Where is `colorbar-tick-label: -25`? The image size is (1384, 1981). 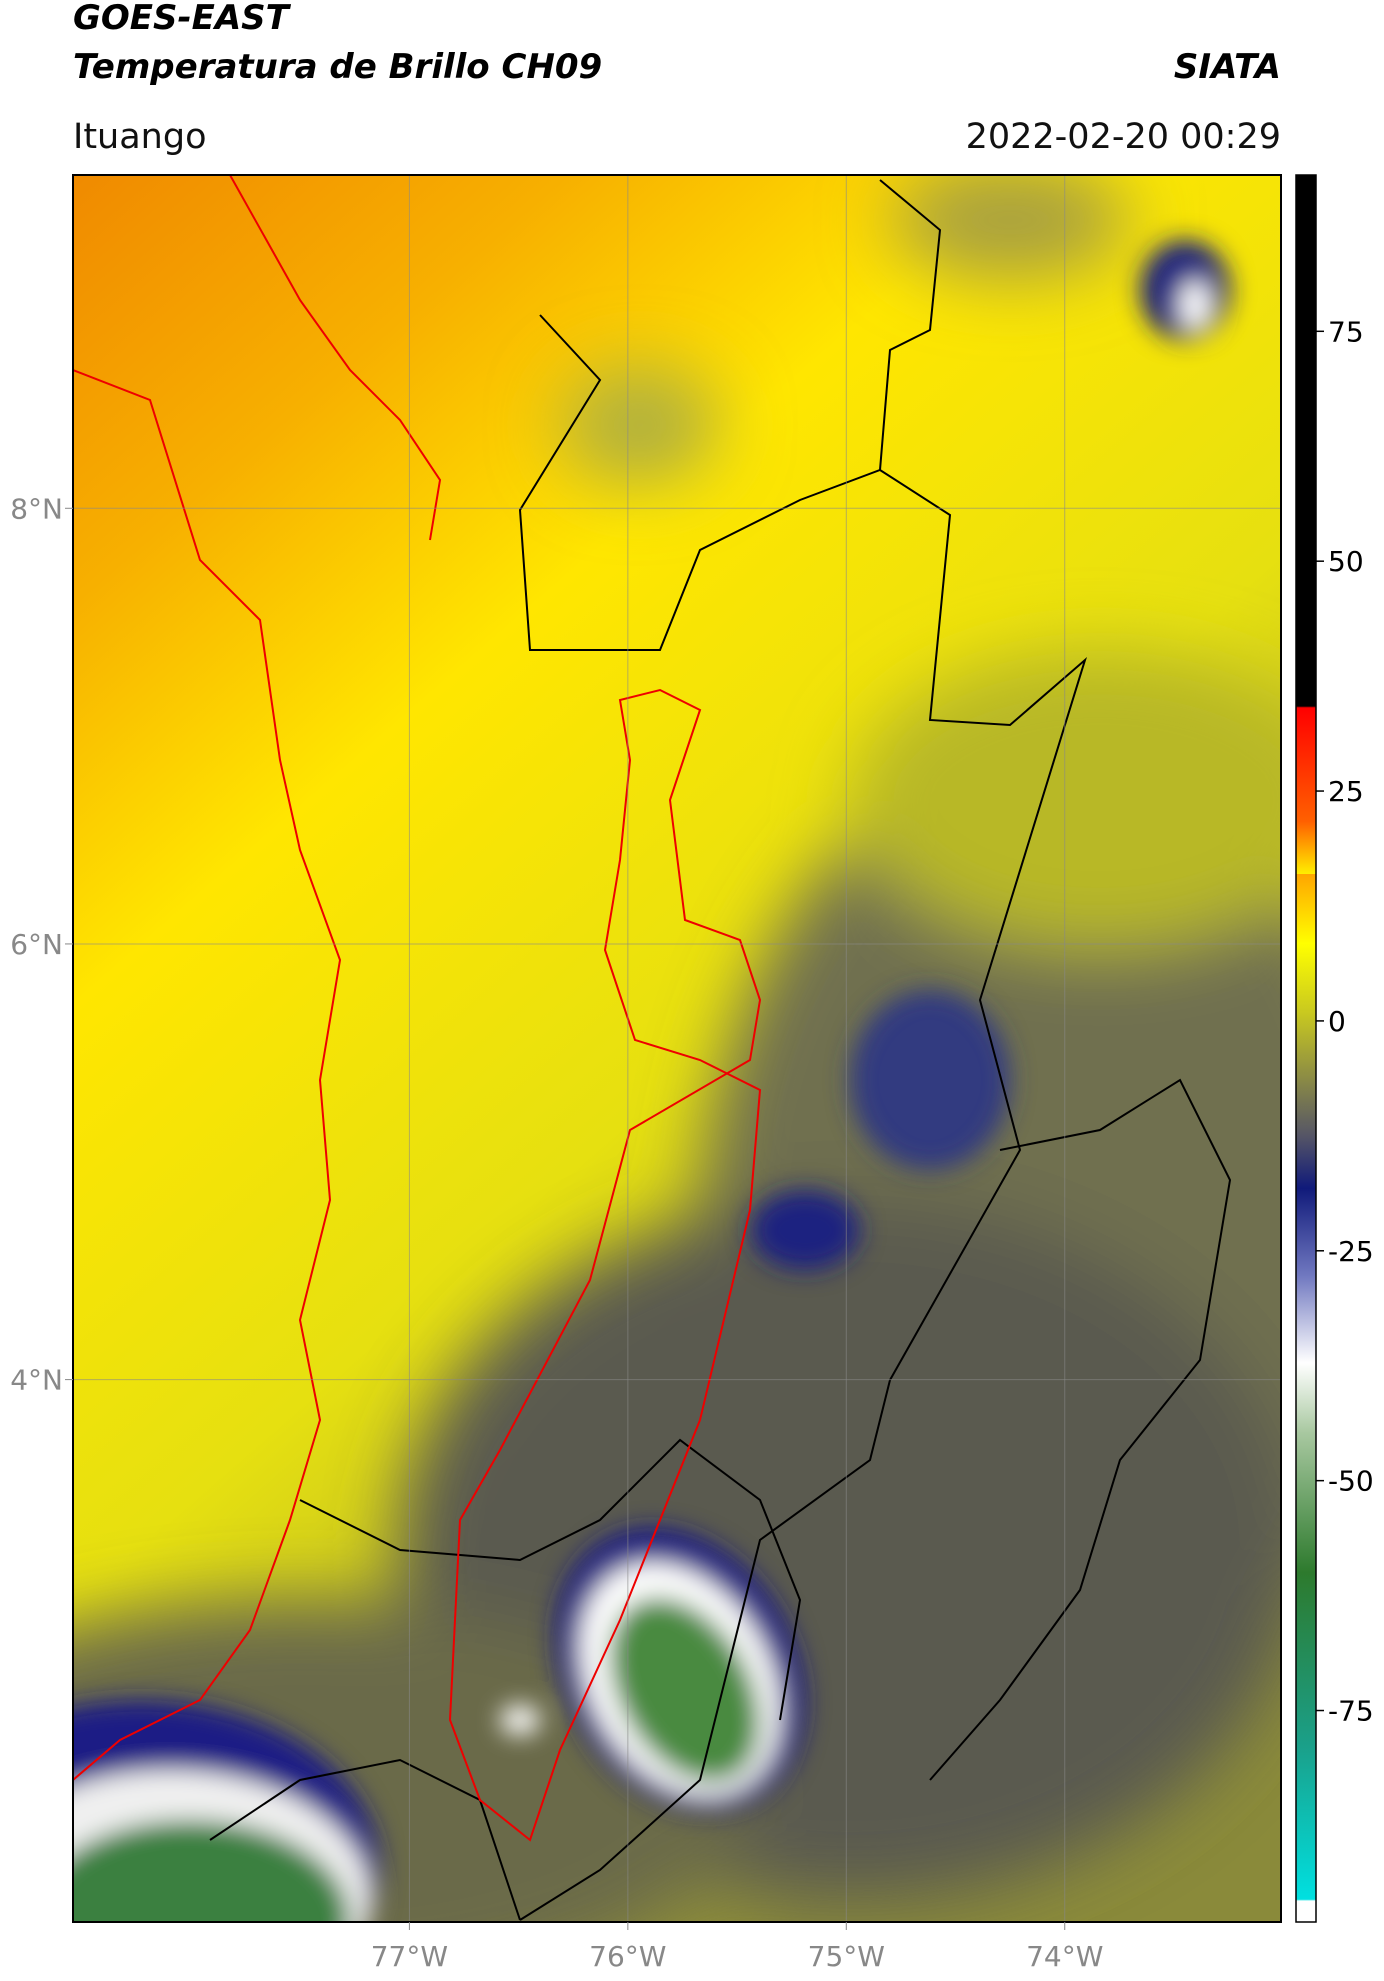 colorbar-tick-label: -25 is located at coordinates (1351, 1251).